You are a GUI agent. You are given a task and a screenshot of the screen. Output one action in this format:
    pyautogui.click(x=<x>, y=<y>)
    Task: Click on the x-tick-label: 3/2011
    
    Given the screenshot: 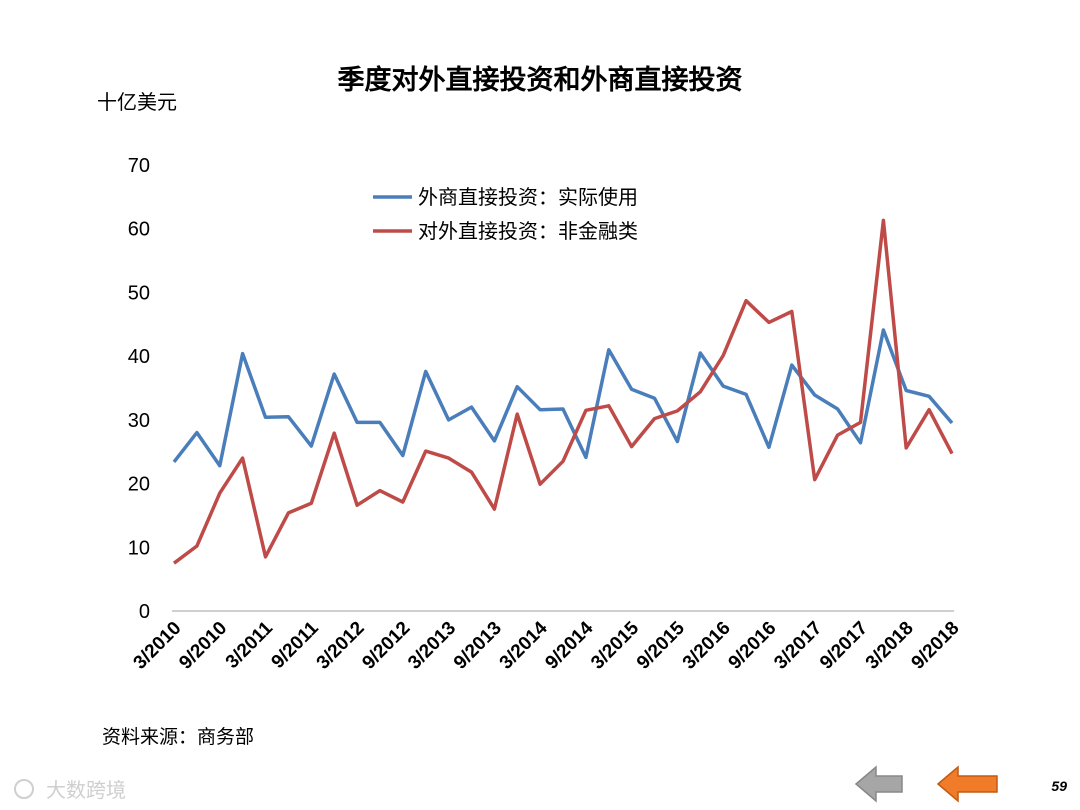 What is the action you would take?
    pyautogui.click(x=250, y=645)
    